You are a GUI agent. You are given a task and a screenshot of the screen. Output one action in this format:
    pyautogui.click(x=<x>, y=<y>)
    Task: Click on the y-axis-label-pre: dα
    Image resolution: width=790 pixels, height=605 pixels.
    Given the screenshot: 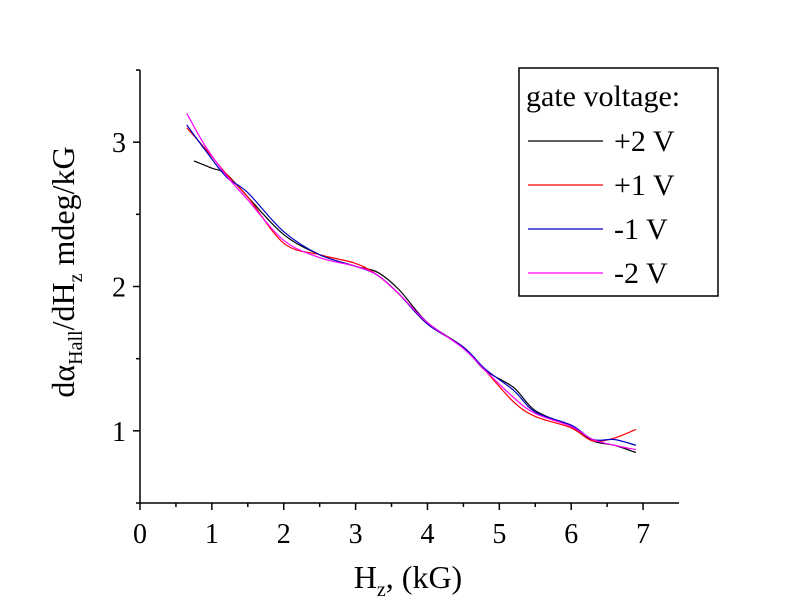 What is the action you would take?
    pyautogui.click(x=63, y=381)
    